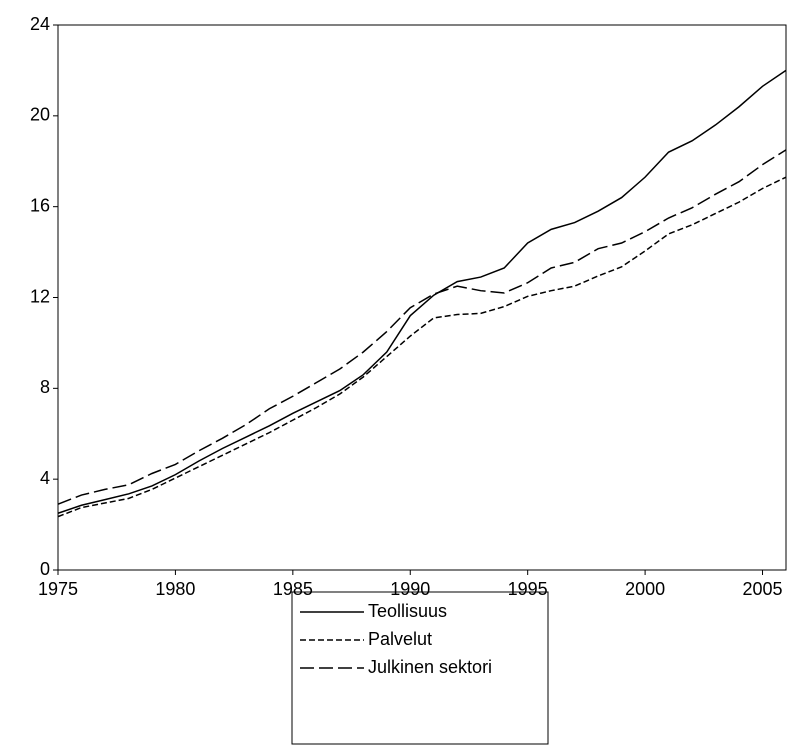 This screenshot has height=750, width=791. I want to click on y-tick-label: 4, so click(45, 478).